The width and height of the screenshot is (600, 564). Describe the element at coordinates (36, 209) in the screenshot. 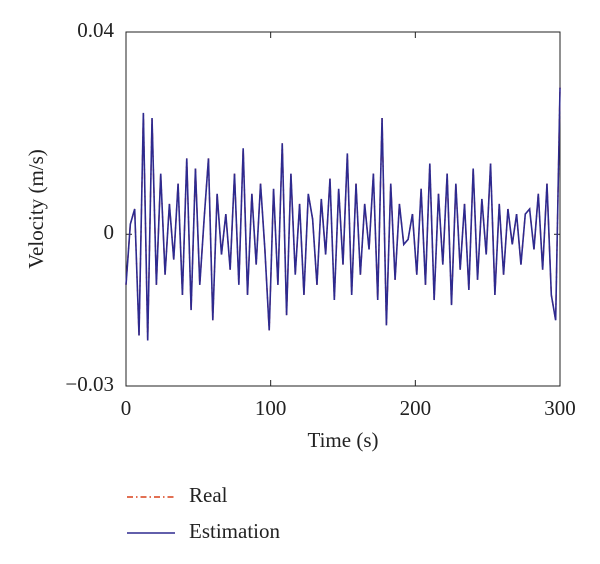

I see `y-axis-label: Velocity (m/s)` at that location.